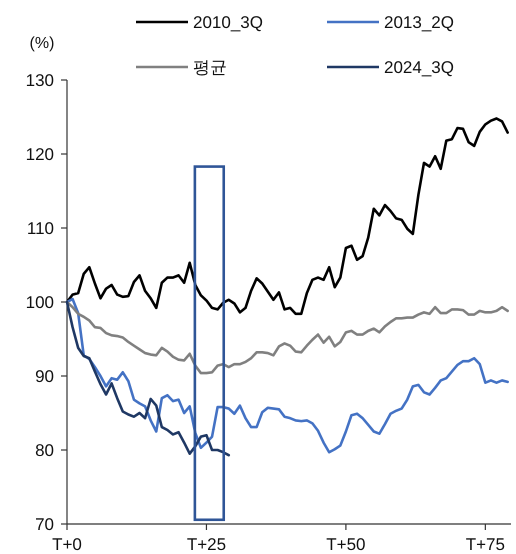 The image size is (516, 554). What do you see at coordinates (346, 544) in the screenshot?
I see `xtick: T+50` at bounding box center [346, 544].